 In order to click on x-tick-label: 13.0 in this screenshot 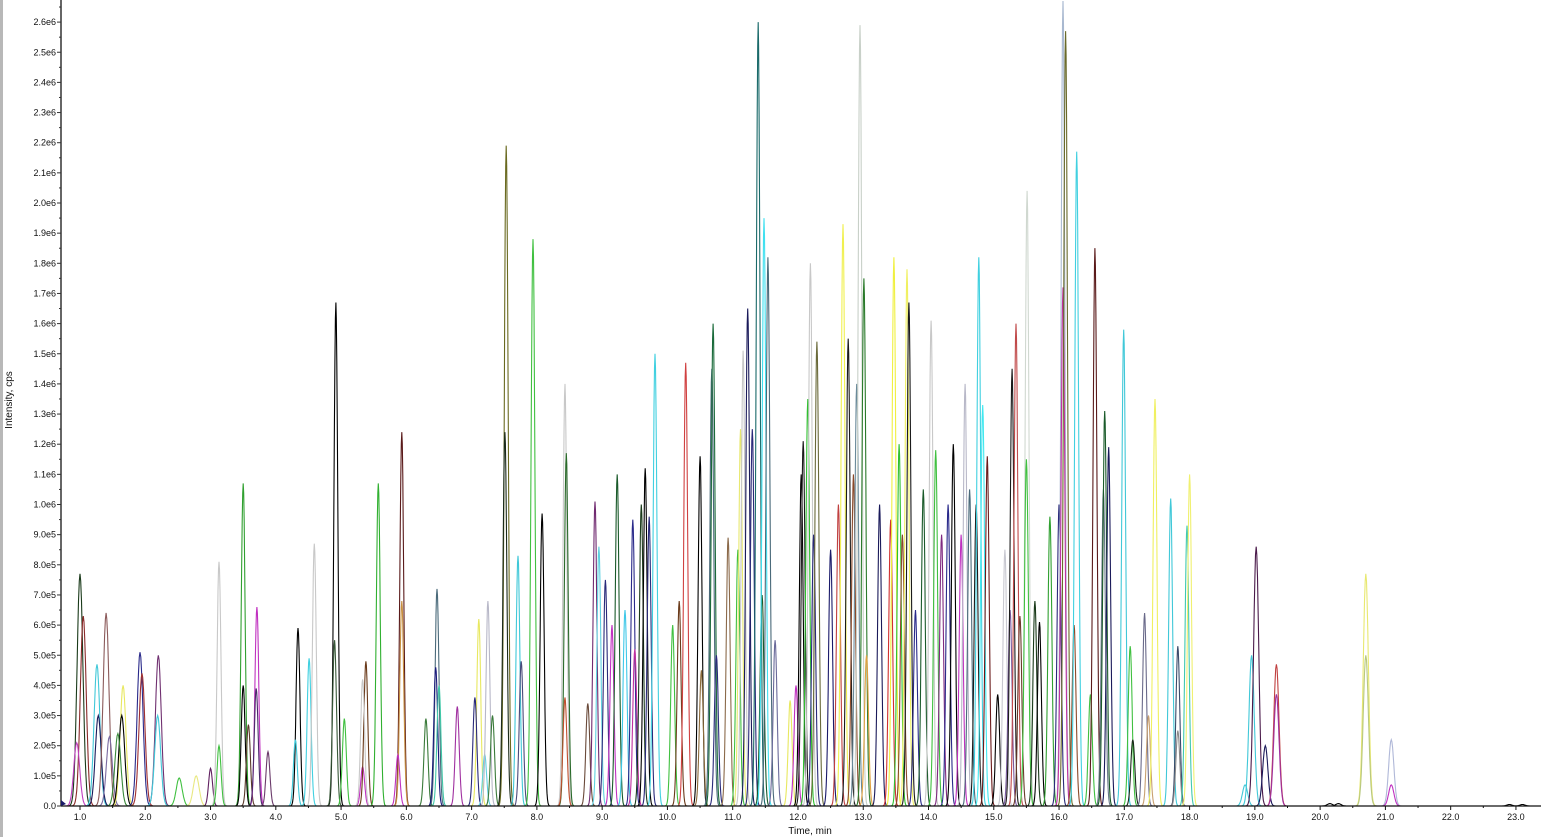, I will do `click(863, 817)`.